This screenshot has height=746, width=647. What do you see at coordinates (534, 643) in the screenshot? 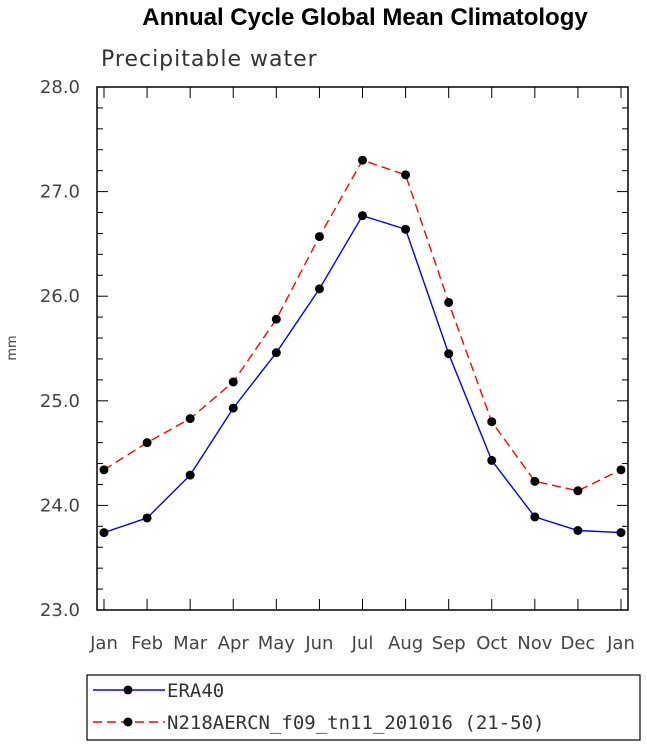
I see `x-tick-label: Nov` at bounding box center [534, 643].